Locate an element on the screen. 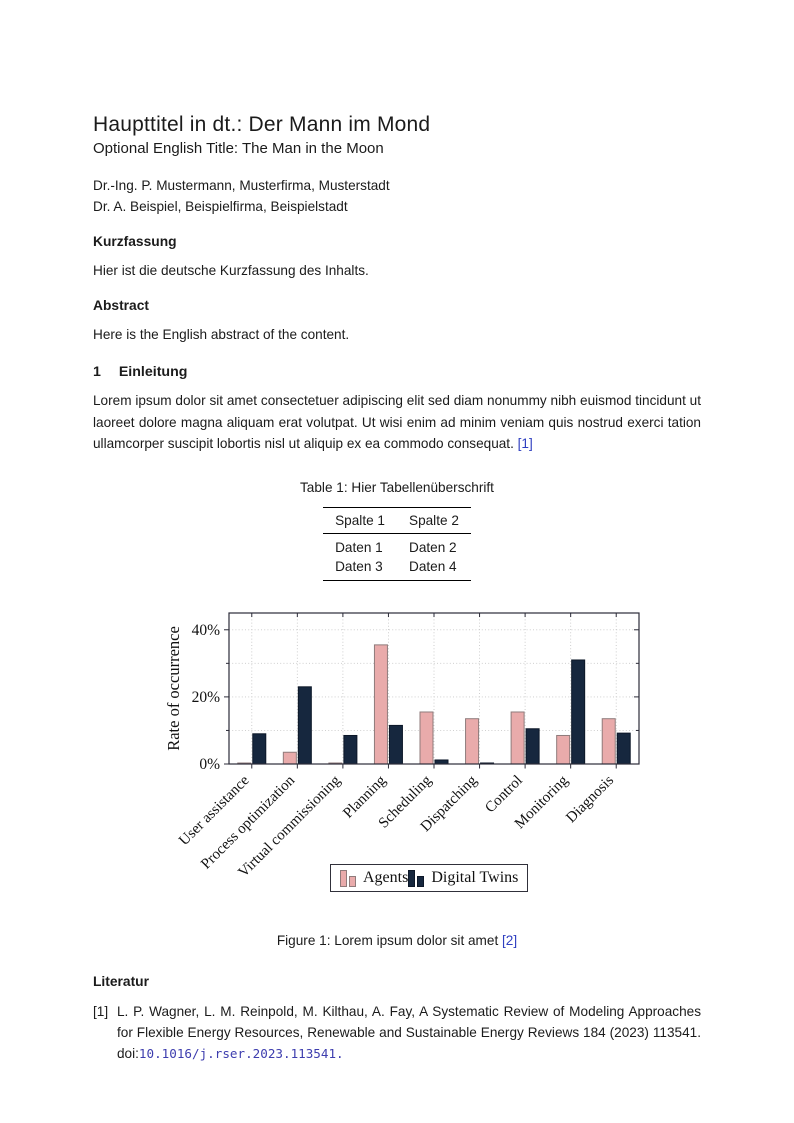  table-cell: Daten 1 is located at coordinates (359, 547).